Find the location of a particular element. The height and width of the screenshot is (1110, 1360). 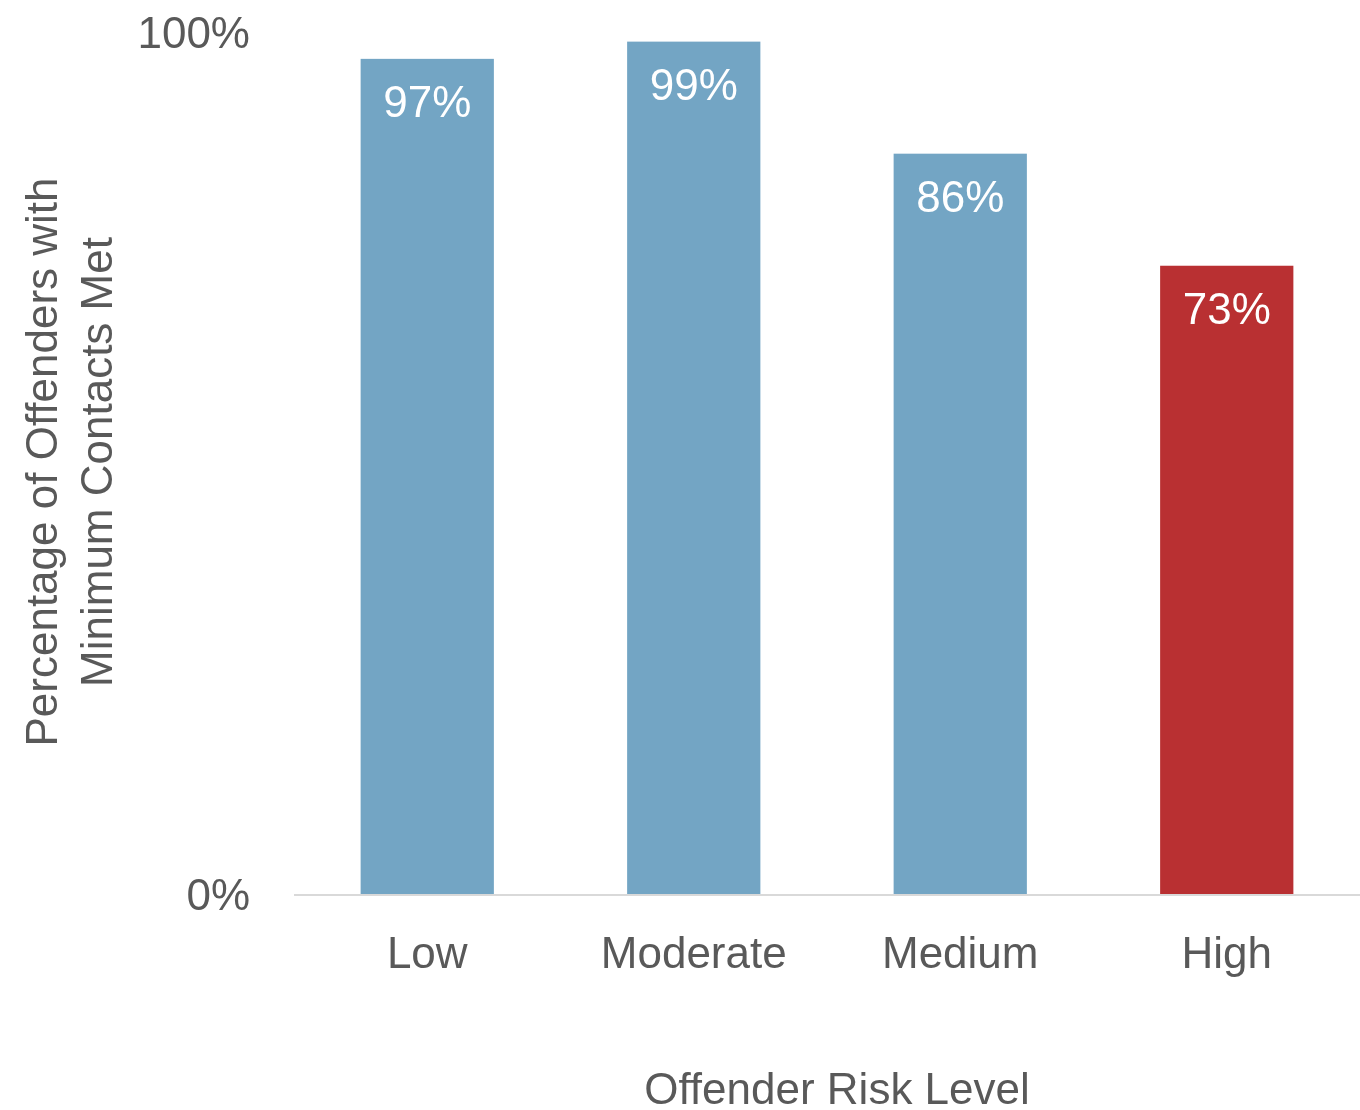

x-tick-label: High is located at coordinates (1226, 952).